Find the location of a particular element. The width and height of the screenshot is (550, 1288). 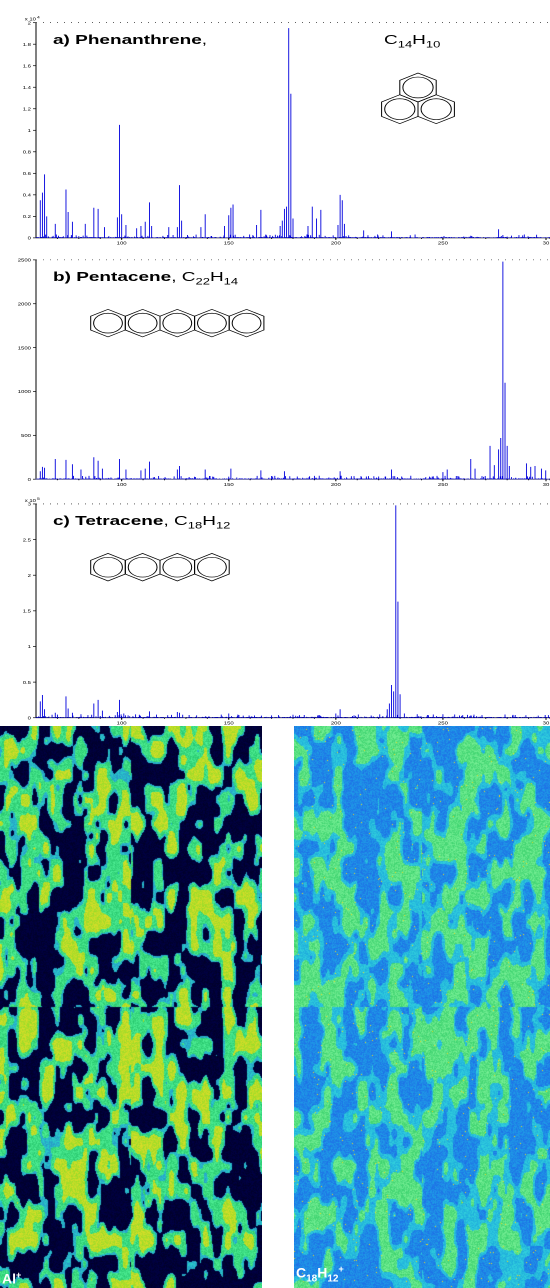

formula: C14​H10​ is located at coordinates (412, 41).